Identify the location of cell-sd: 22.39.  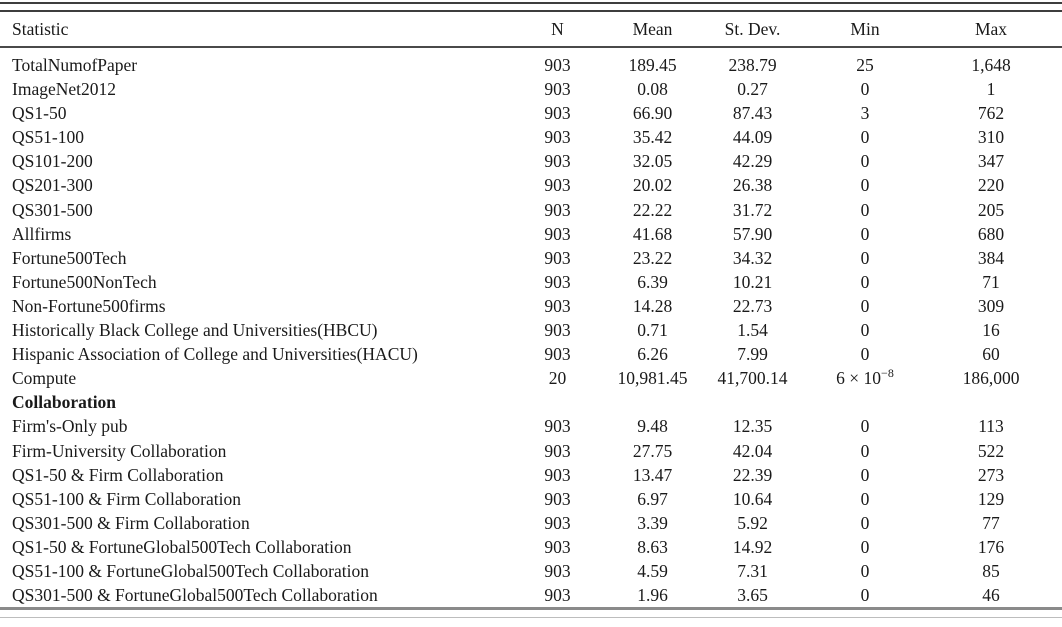
(752, 474).